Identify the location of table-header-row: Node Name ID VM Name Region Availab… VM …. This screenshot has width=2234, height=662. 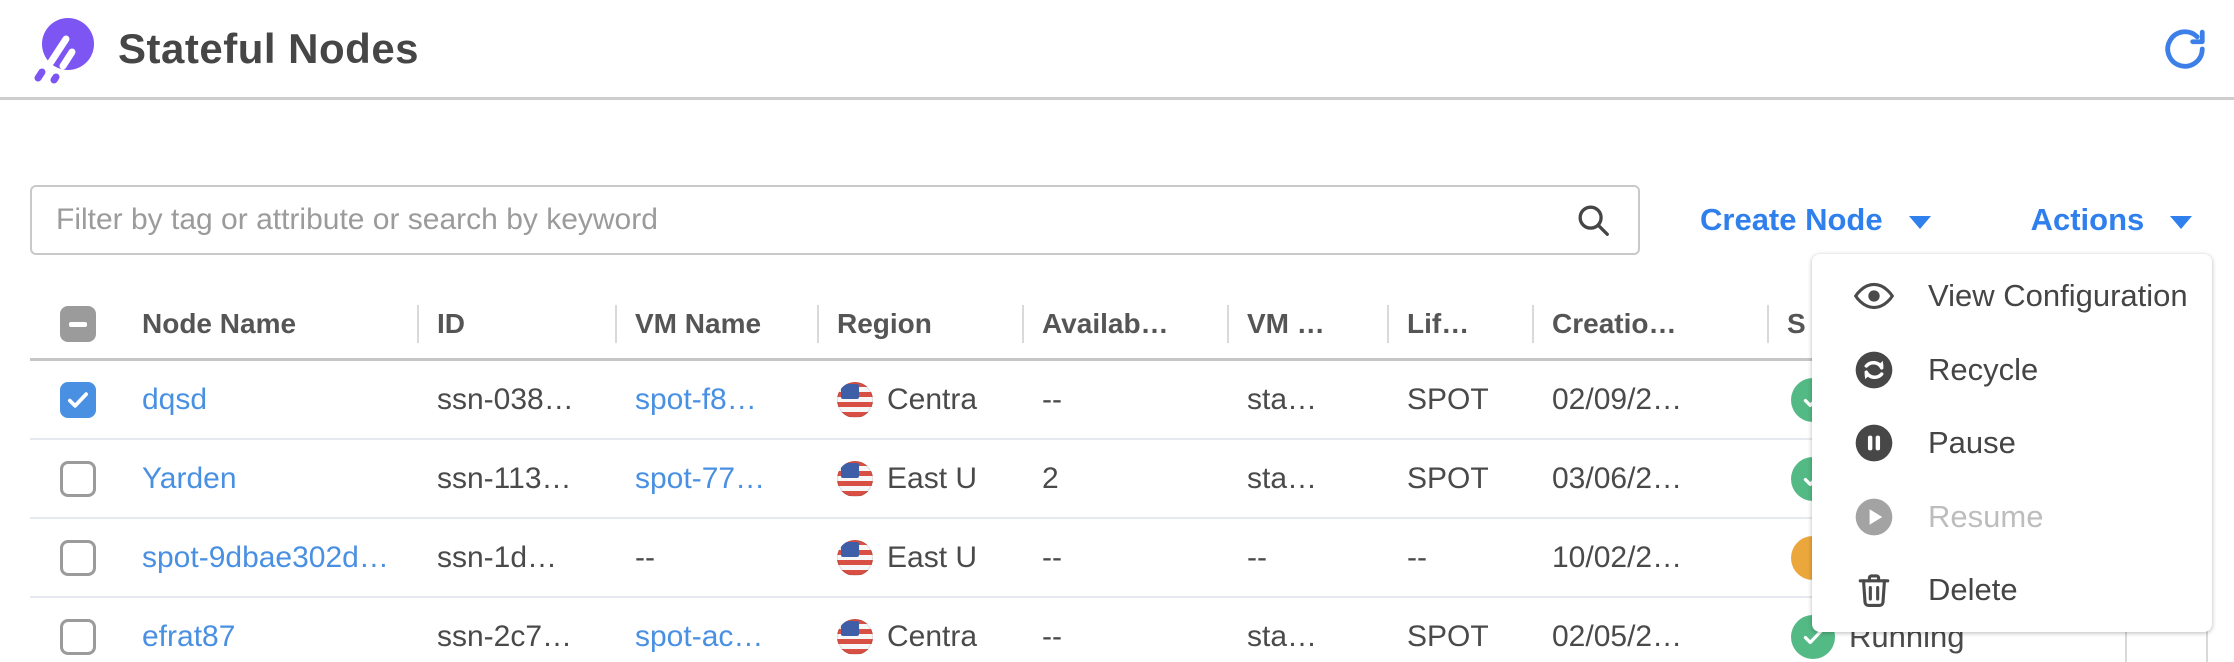
(1120, 325).